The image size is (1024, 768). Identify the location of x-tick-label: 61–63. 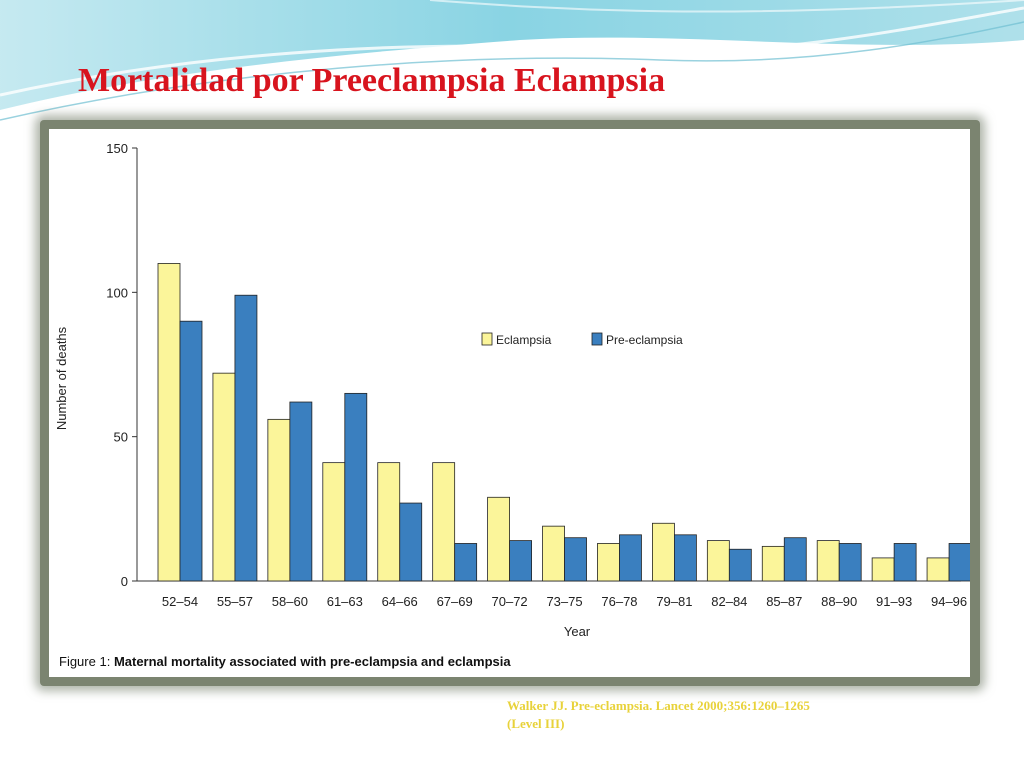
(345, 601).